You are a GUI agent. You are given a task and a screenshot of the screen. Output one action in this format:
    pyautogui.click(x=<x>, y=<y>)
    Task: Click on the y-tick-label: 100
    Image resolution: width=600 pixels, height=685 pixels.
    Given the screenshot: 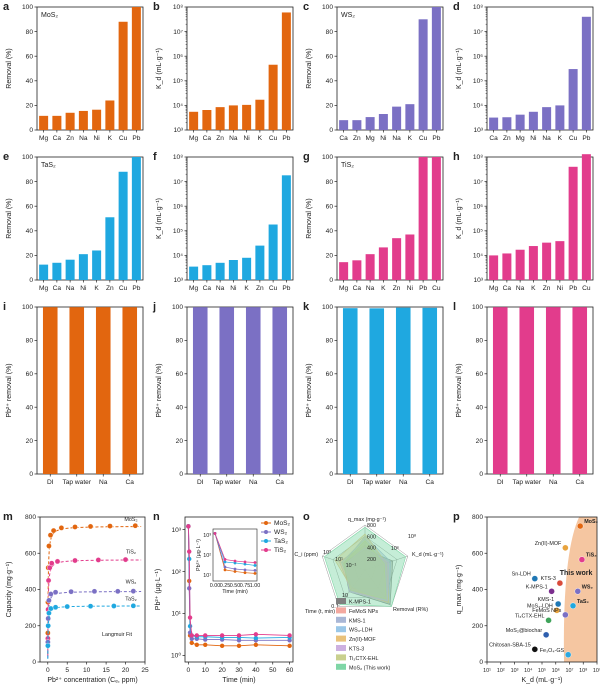 What is the action you would take?
    pyautogui.click(x=477, y=307)
    